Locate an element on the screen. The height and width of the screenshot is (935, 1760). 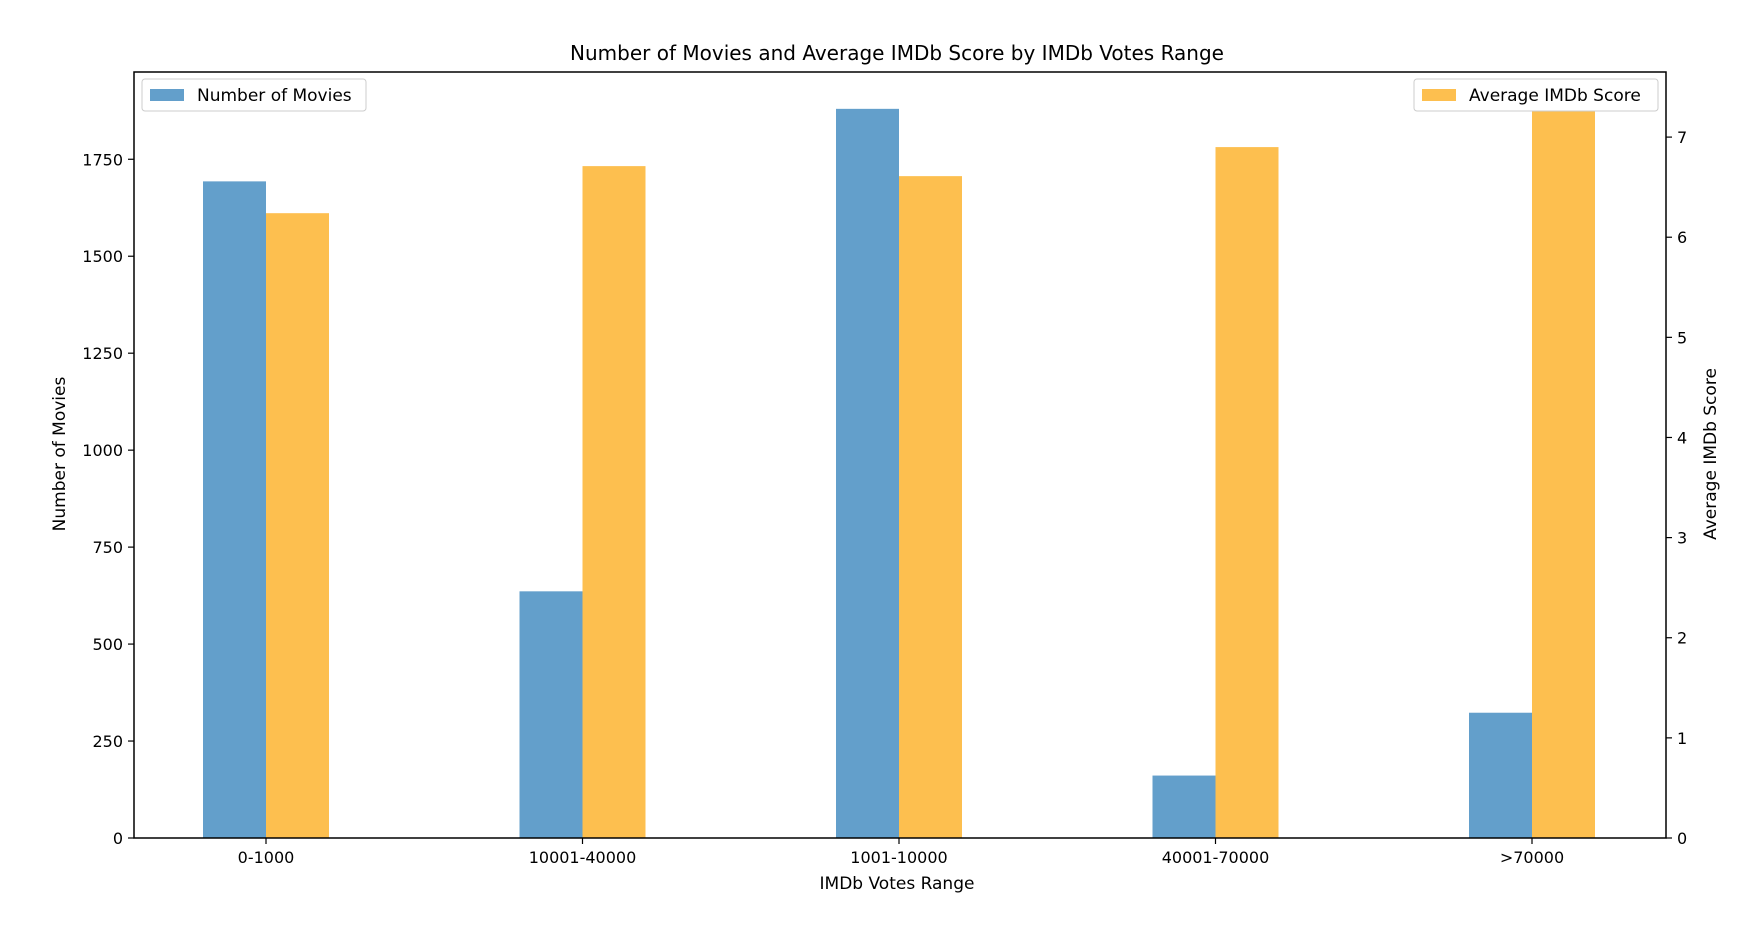
x-tick-label-0: 0-1000 is located at coordinates (266, 857).